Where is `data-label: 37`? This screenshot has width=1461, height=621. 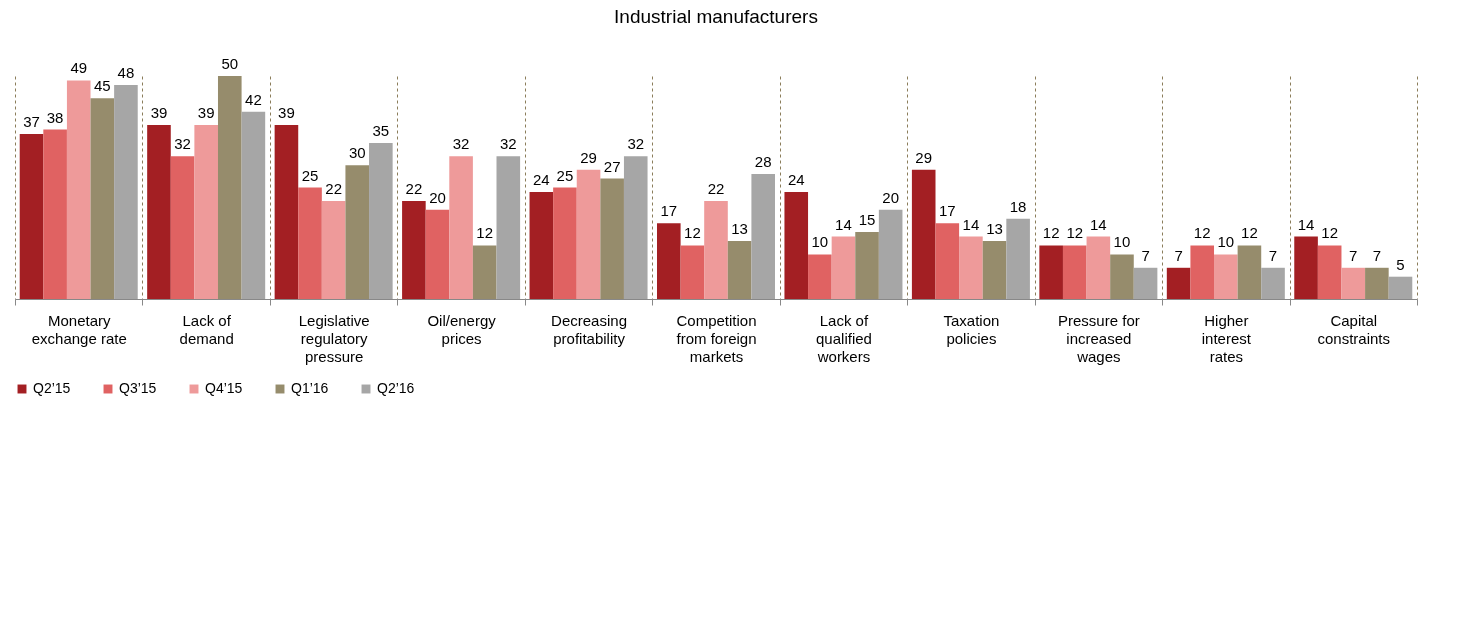 data-label: 37 is located at coordinates (31, 121).